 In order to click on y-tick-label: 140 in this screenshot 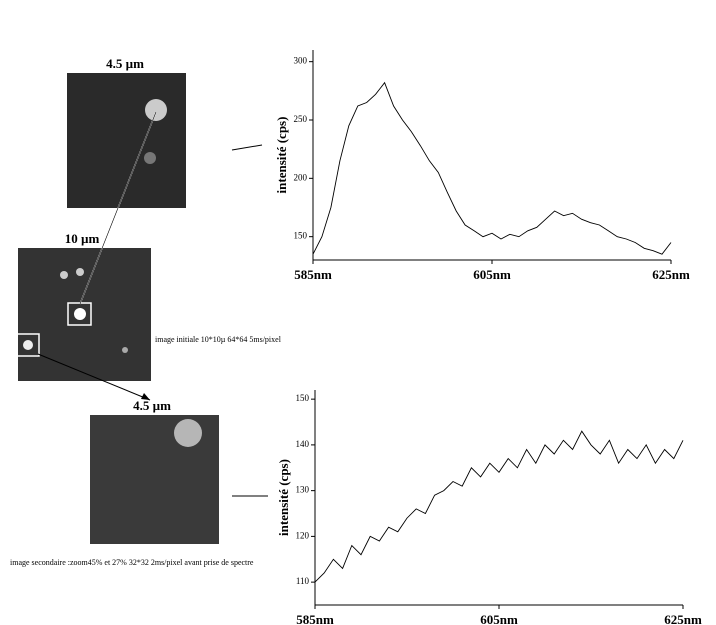, I will do `click(303, 444)`.